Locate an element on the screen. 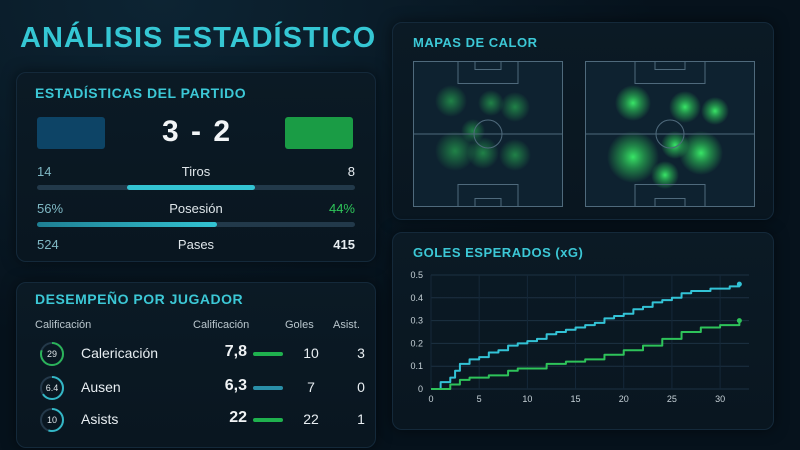 Image resolution: width=800 pixels, height=450 pixels. y-tick-label: 0.4 is located at coordinates (416, 298).